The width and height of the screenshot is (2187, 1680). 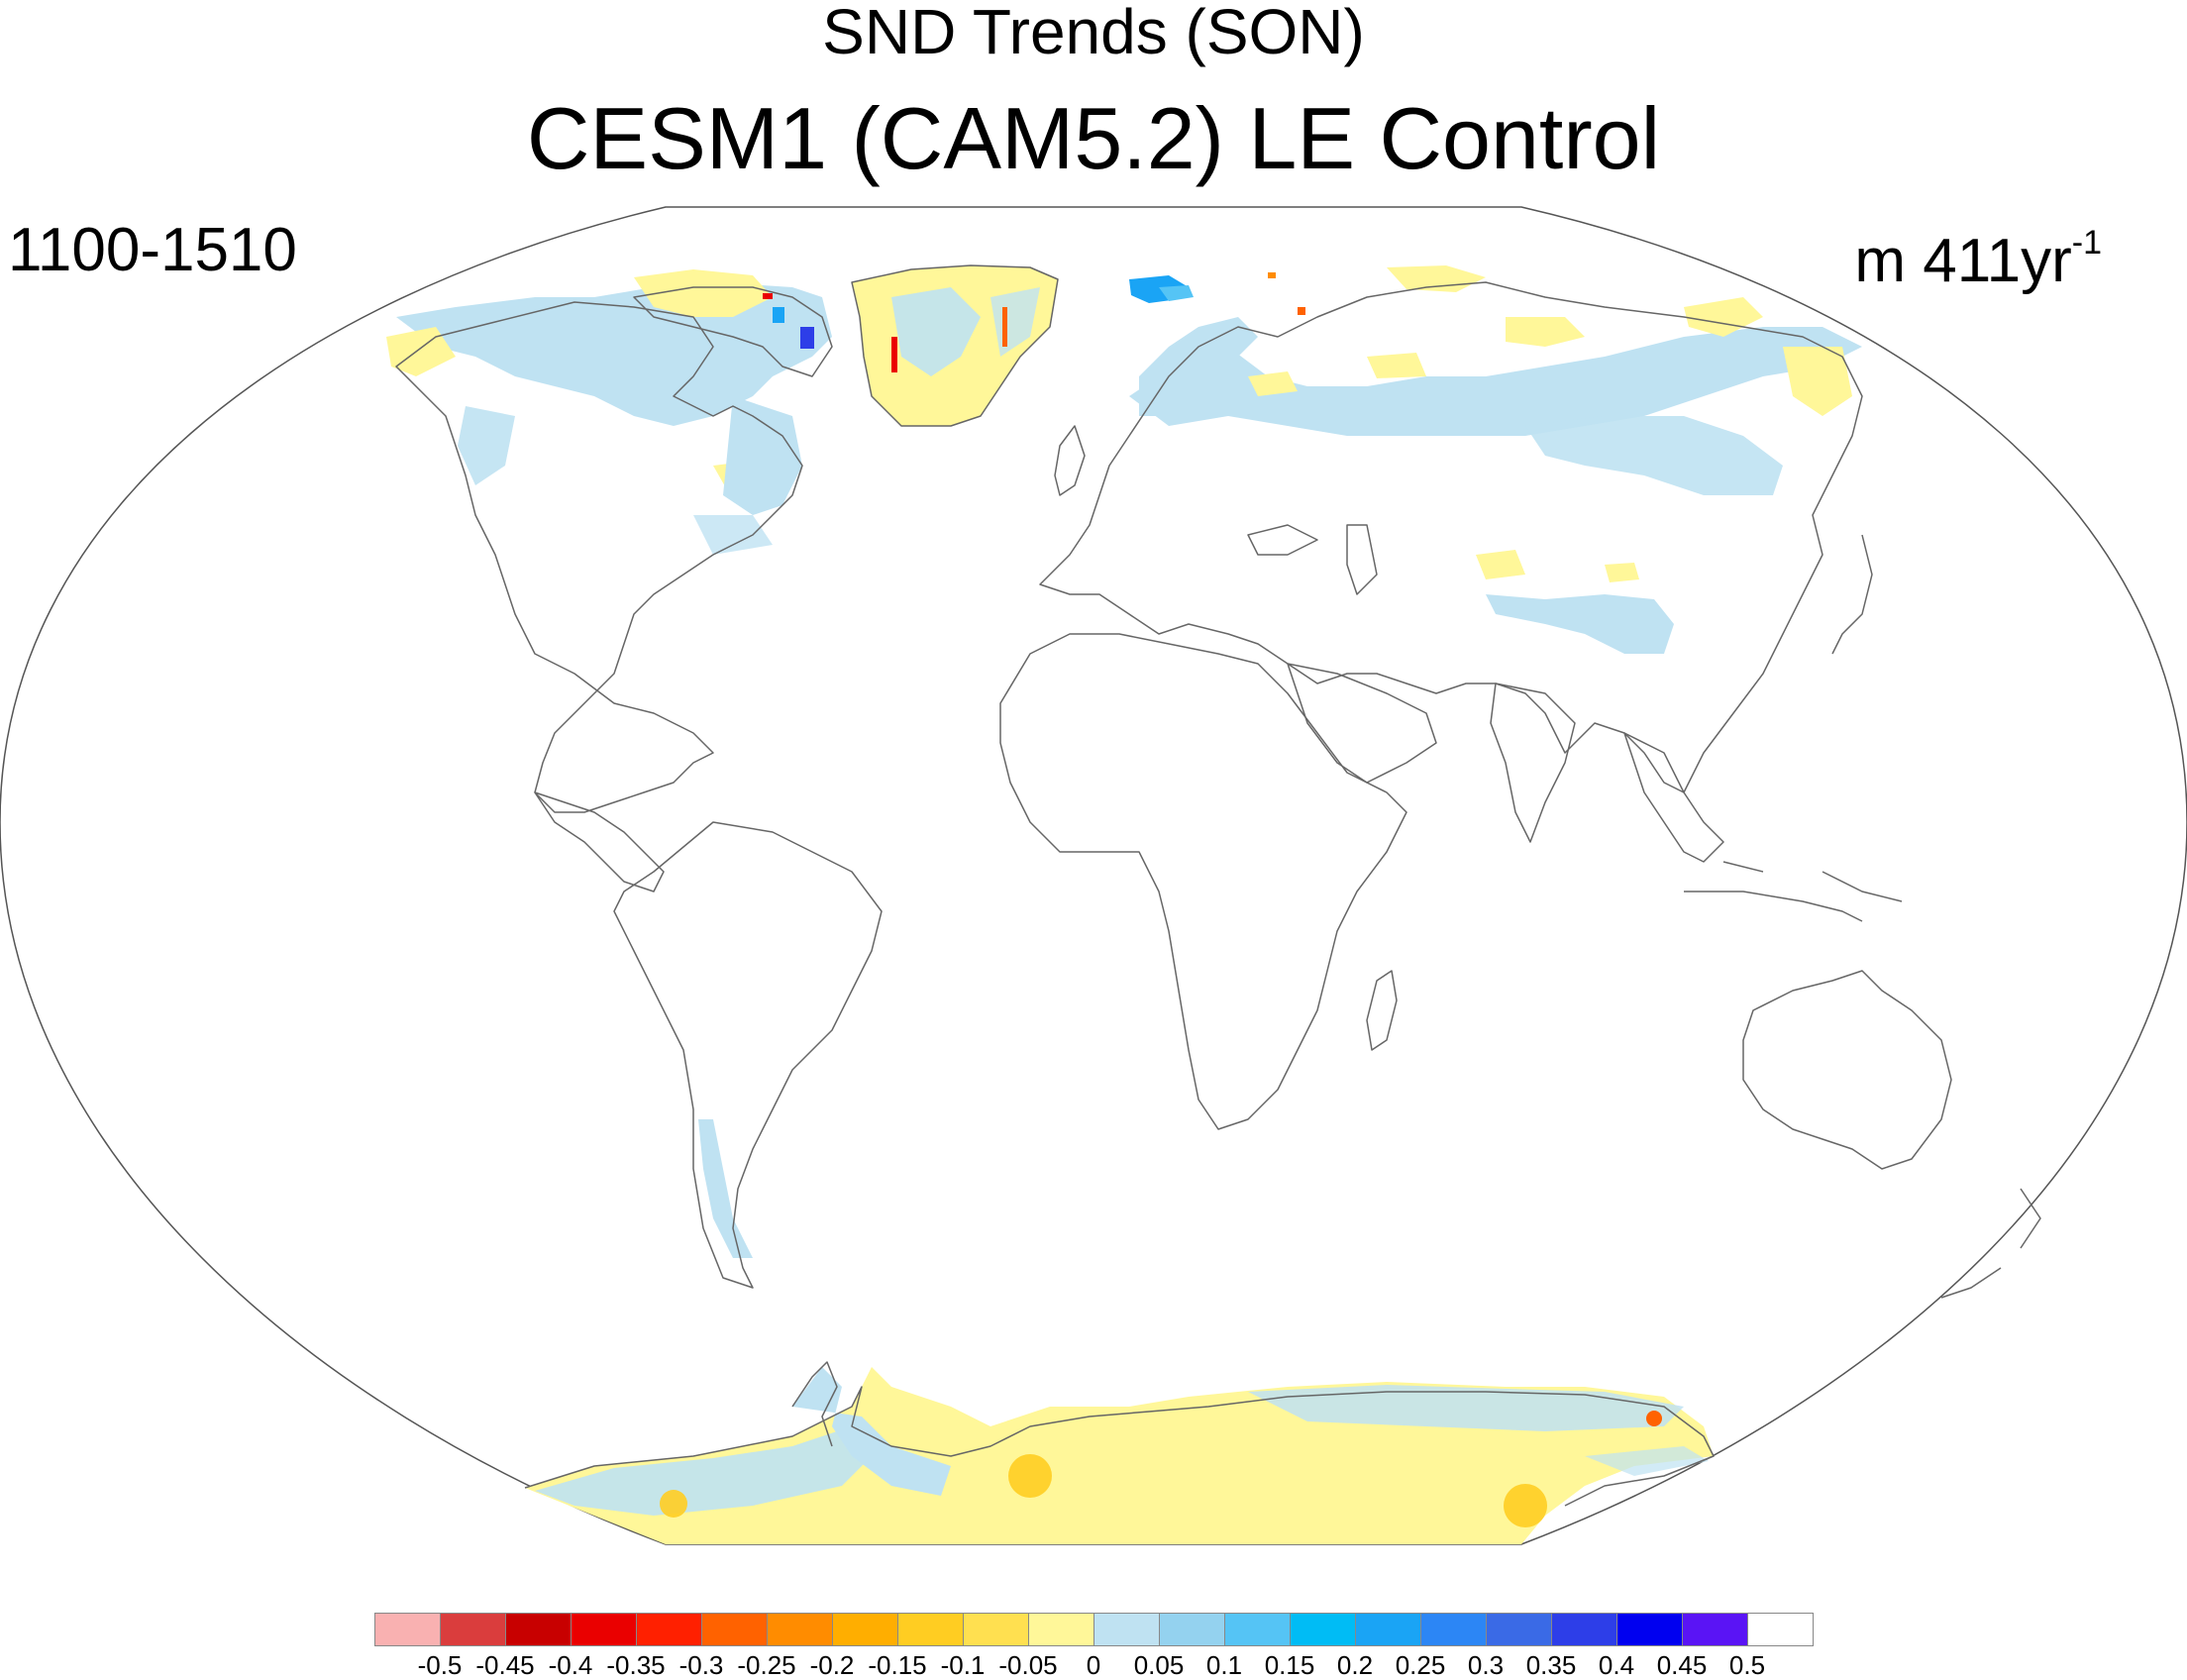 I want to click on colorbar-tick-label: 0.45, so click(x=1682, y=1665).